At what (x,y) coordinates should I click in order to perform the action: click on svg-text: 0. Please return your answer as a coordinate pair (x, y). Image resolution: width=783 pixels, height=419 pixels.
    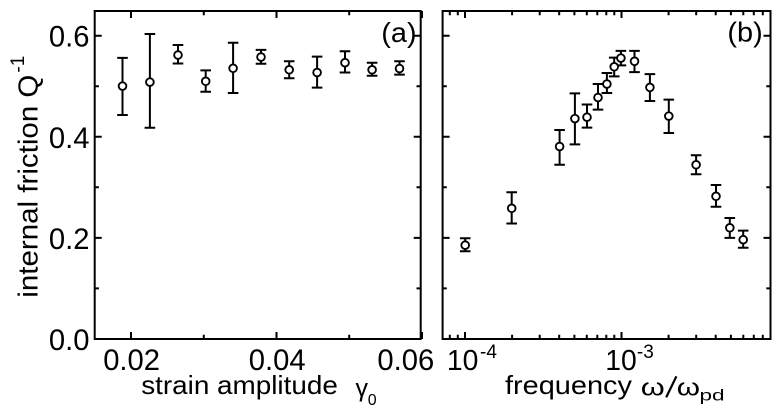
    Looking at the image, I should click on (372, 400).